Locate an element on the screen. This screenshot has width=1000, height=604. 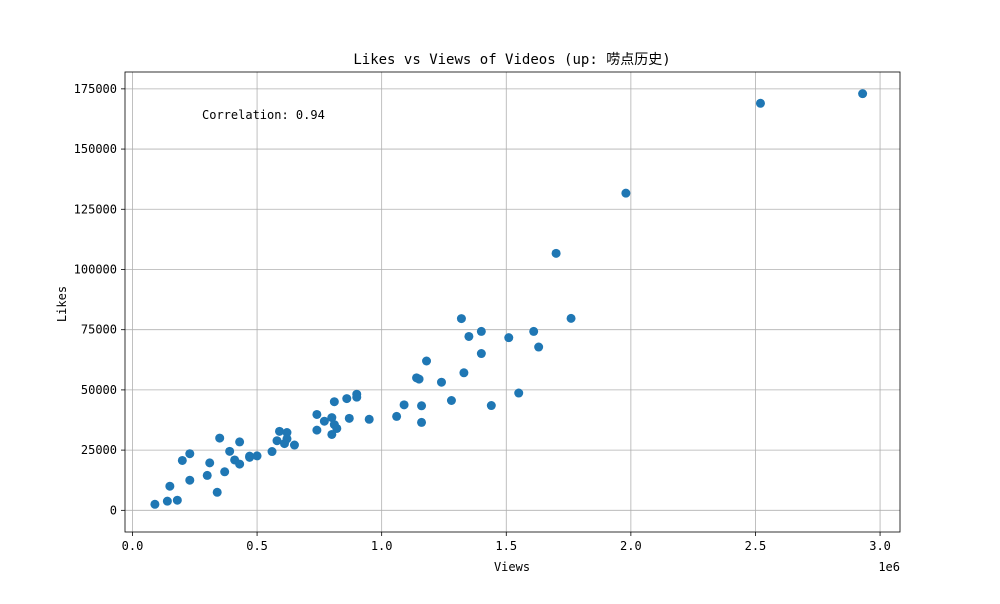
y-axis-label: Likes is located at coordinates (62, 304).